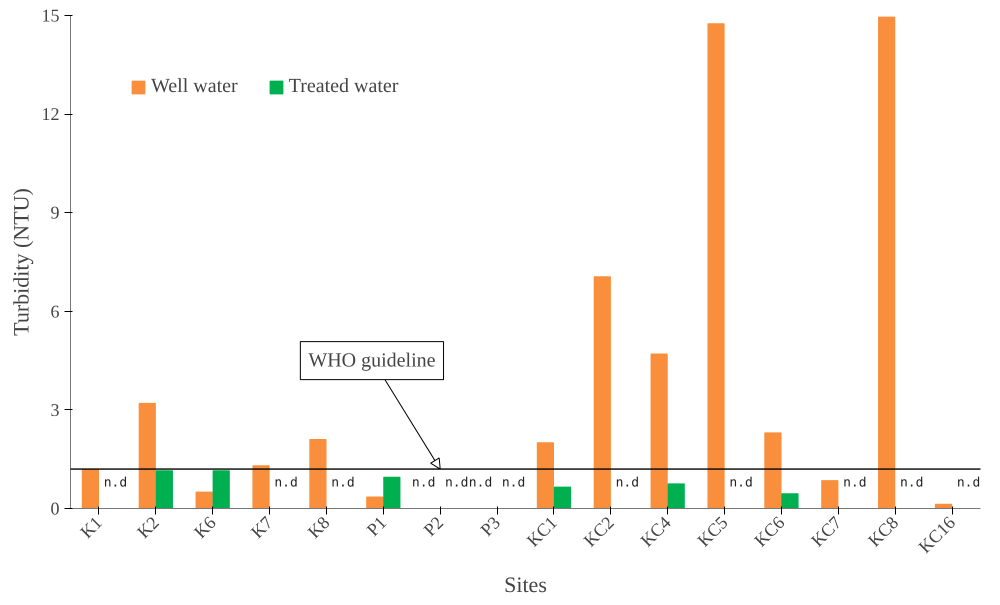 The image size is (1000, 605). I want to click on annotation: WHO guideline, so click(372, 361).